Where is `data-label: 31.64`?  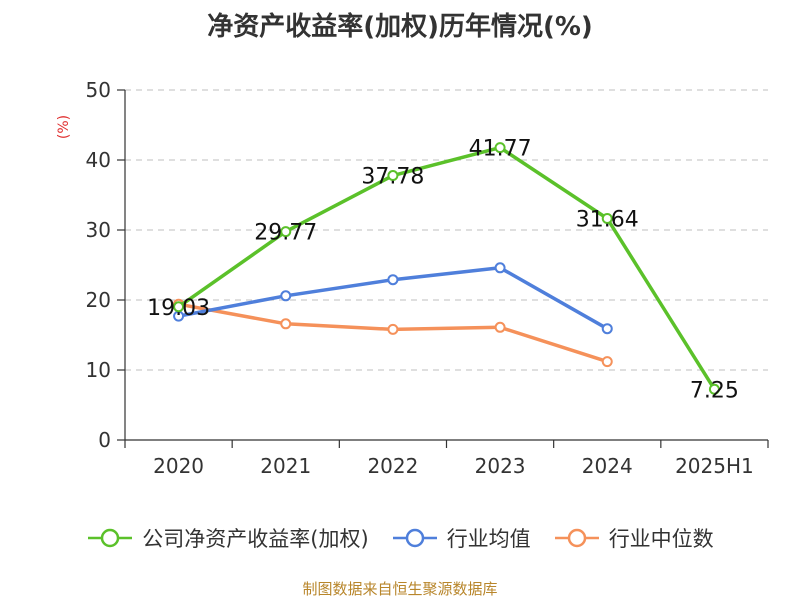 data-label: 31.64 is located at coordinates (607, 220).